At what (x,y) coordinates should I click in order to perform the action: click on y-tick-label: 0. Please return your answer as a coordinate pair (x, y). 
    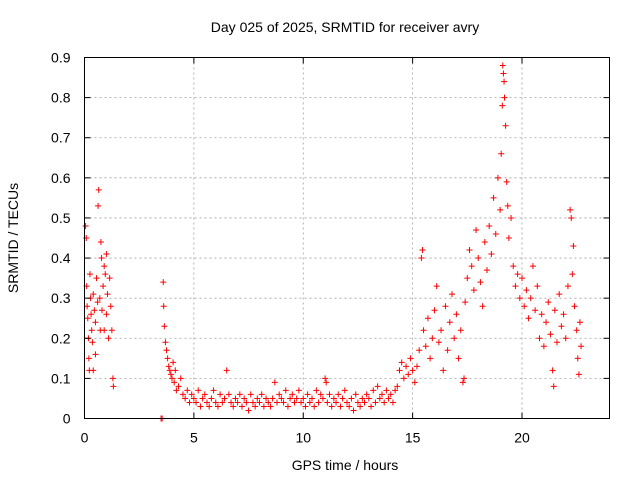
    Looking at the image, I should click on (67, 419).